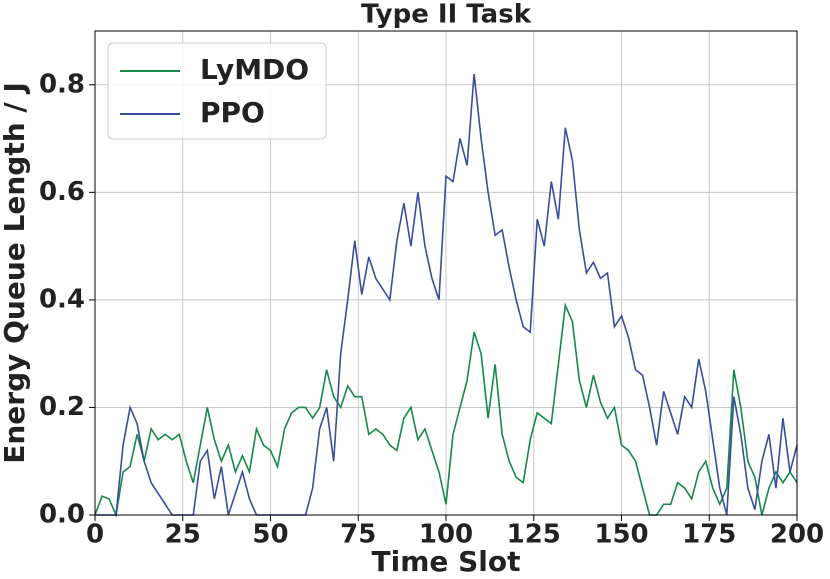 Image resolution: width=830 pixels, height=579 pixels. I want to click on x-tick-label: 50, so click(270, 535).